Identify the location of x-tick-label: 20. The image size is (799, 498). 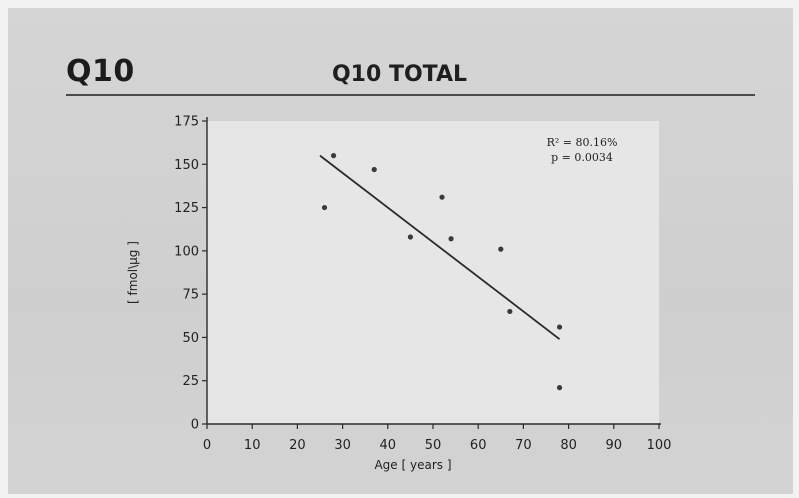
(297, 445).